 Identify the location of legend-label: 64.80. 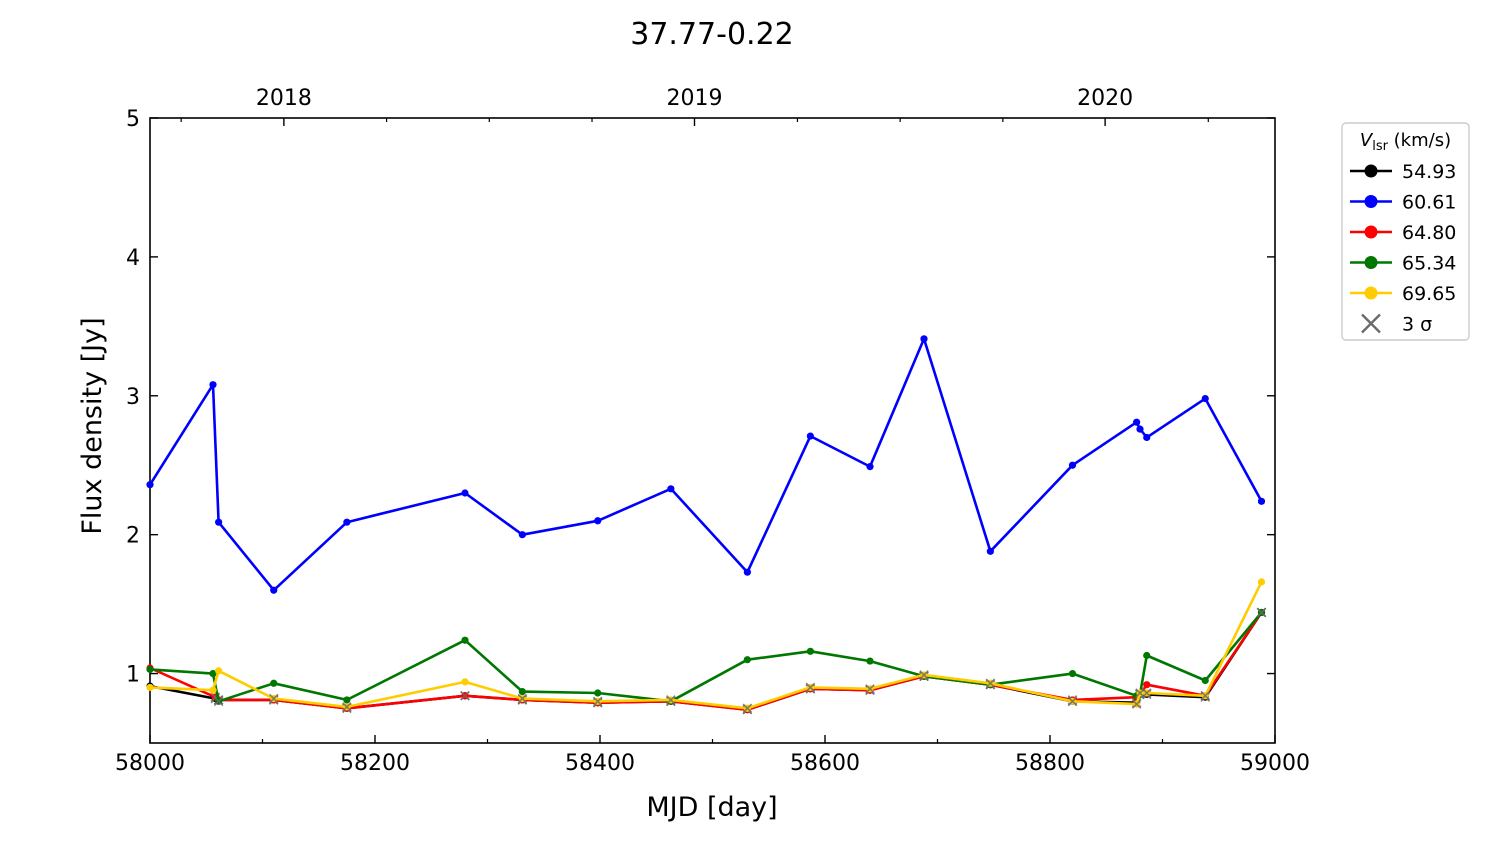
(1429, 233).